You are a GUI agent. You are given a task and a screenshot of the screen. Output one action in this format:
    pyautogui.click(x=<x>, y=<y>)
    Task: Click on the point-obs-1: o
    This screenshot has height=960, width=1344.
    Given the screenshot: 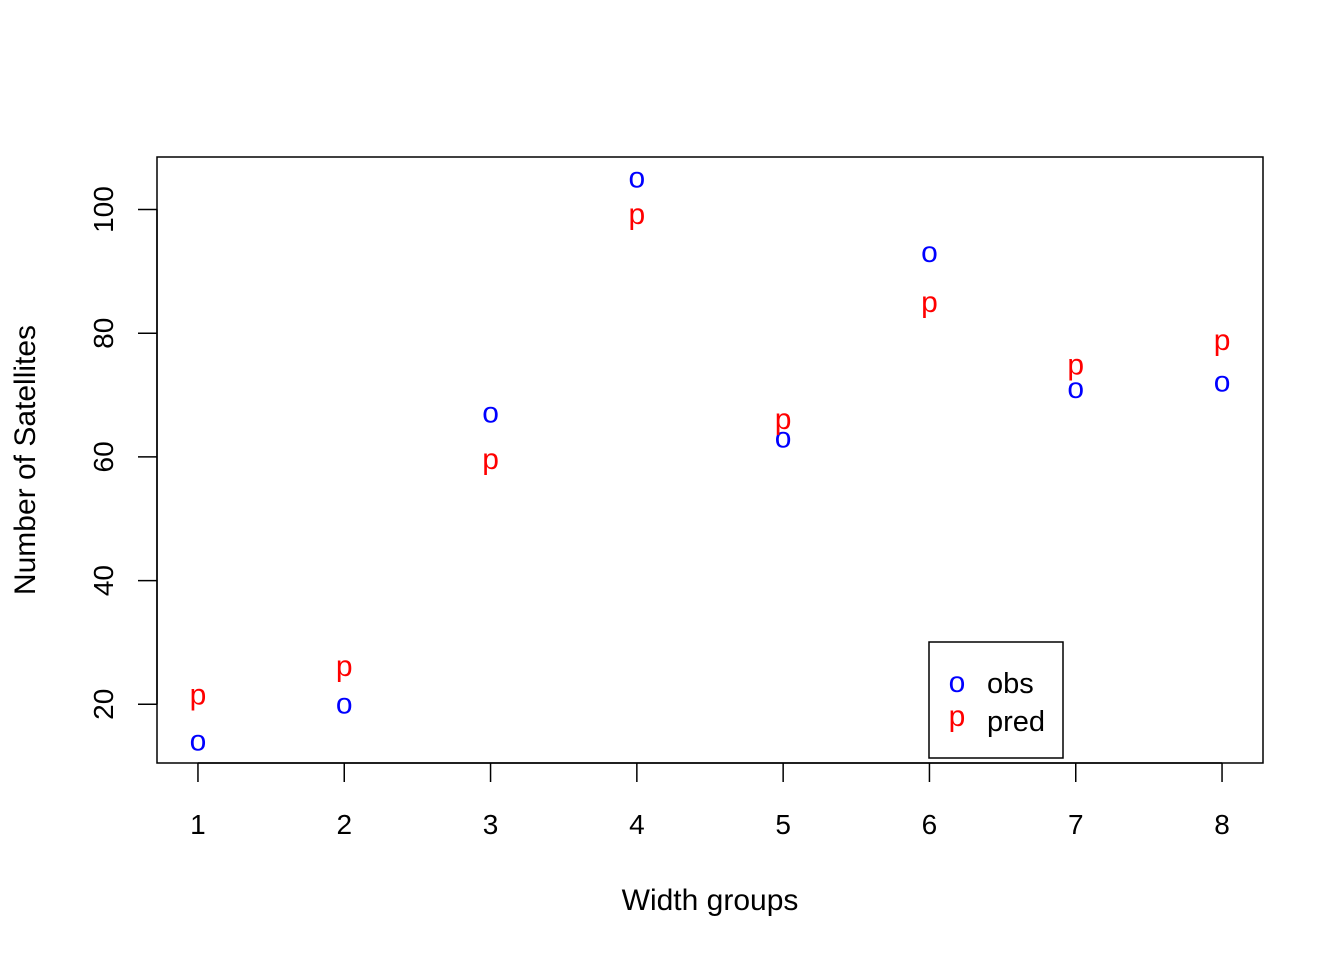 What is the action you would take?
    pyautogui.click(x=198, y=740)
    